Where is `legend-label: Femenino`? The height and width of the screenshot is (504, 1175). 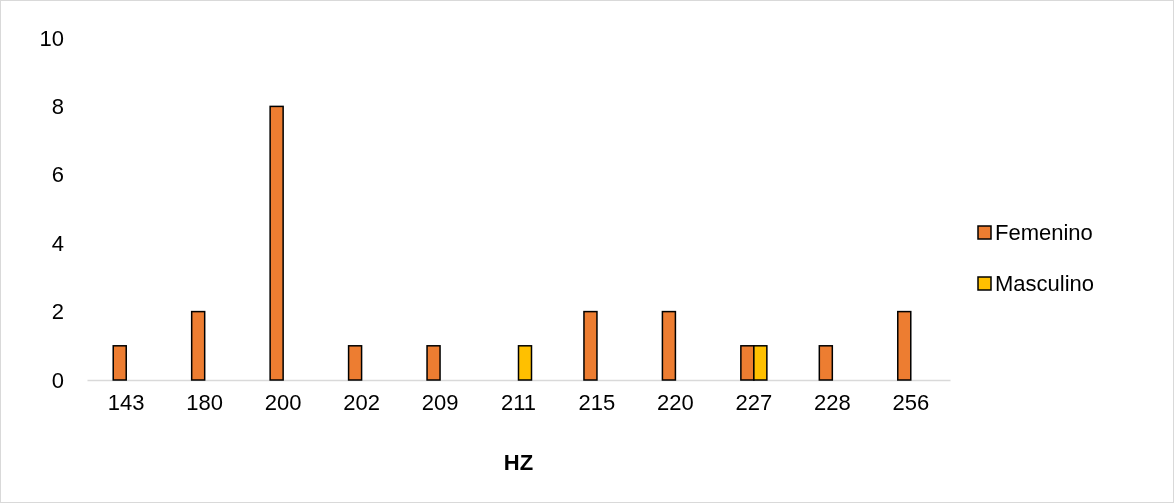 legend-label: Femenino is located at coordinates (1044, 232).